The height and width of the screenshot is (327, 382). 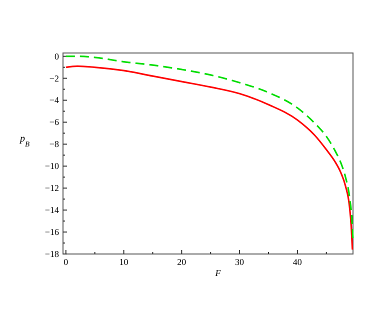 I want to click on x-tick-label: 20, so click(x=182, y=262).